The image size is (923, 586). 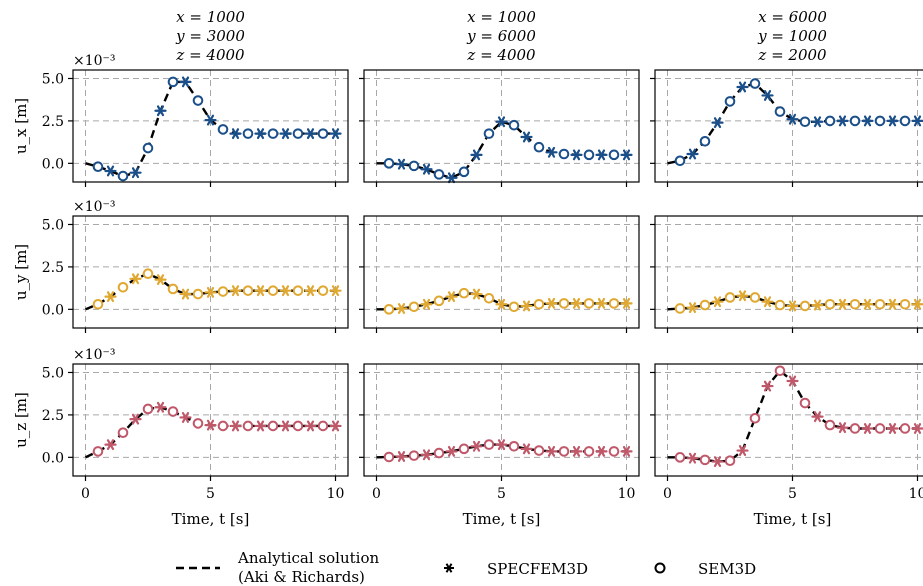 What do you see at coordinates (537, 569) in the screenshot?
I see `legend-specfem-label: SPECFEM3D` at bounding box center [537, 569].